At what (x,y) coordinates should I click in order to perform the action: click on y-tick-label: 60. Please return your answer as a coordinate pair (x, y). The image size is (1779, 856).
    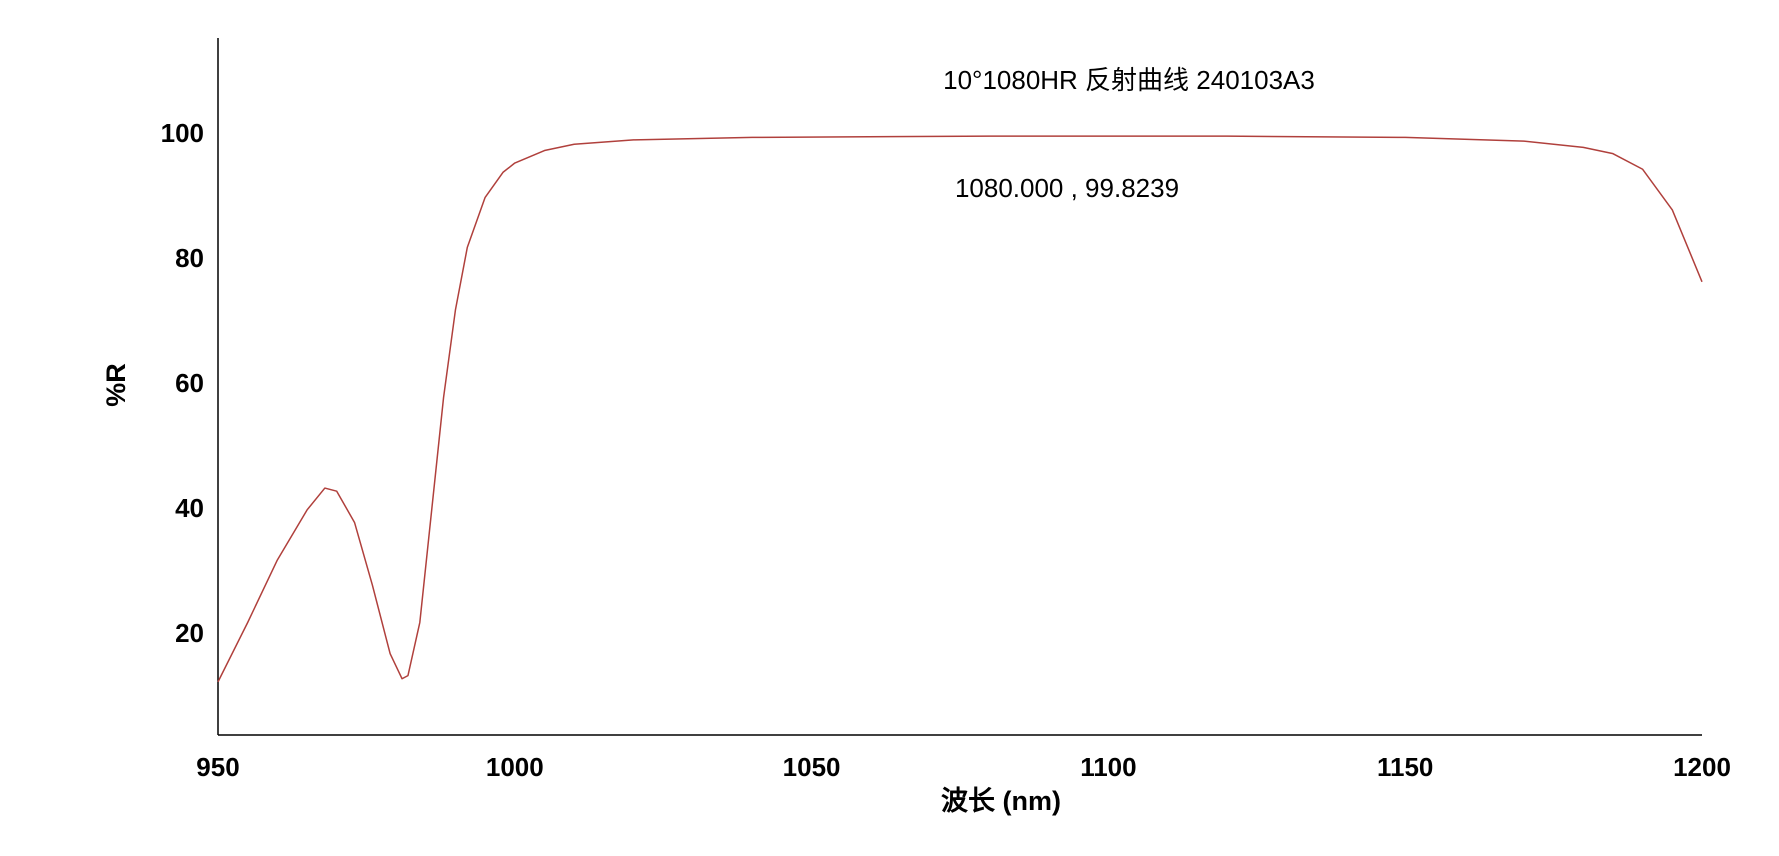
    Looking at the image, I should click on (189, 383).